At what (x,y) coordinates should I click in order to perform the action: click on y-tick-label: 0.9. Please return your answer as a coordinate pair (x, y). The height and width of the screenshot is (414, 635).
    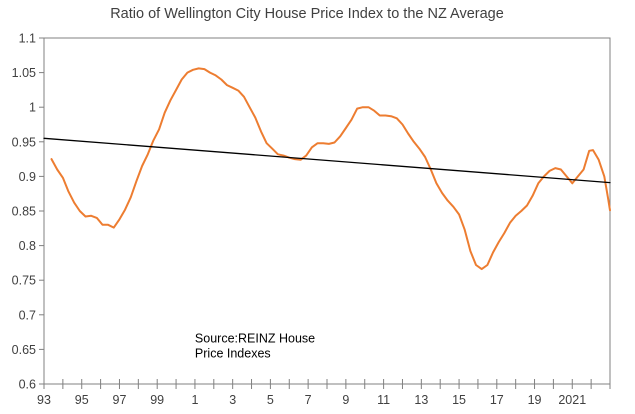
    Looking at the image, I should click on (27, 177).